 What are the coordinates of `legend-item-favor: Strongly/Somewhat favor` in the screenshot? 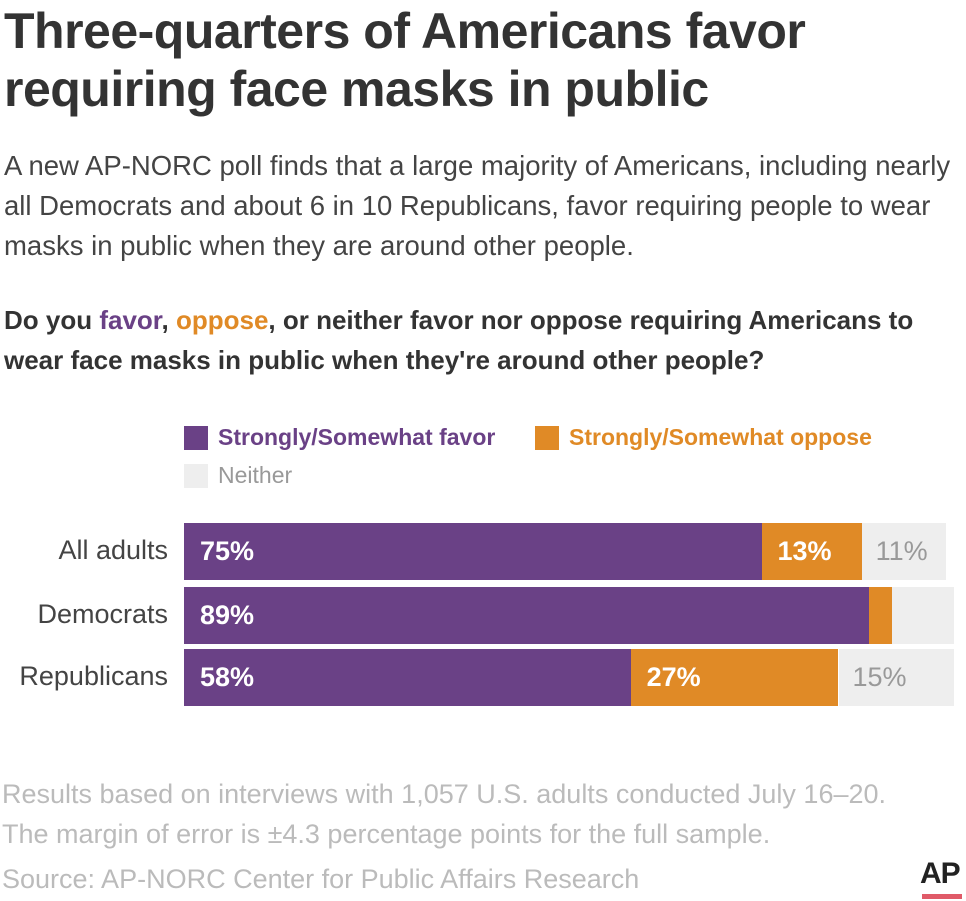 It's located at (339, 437).